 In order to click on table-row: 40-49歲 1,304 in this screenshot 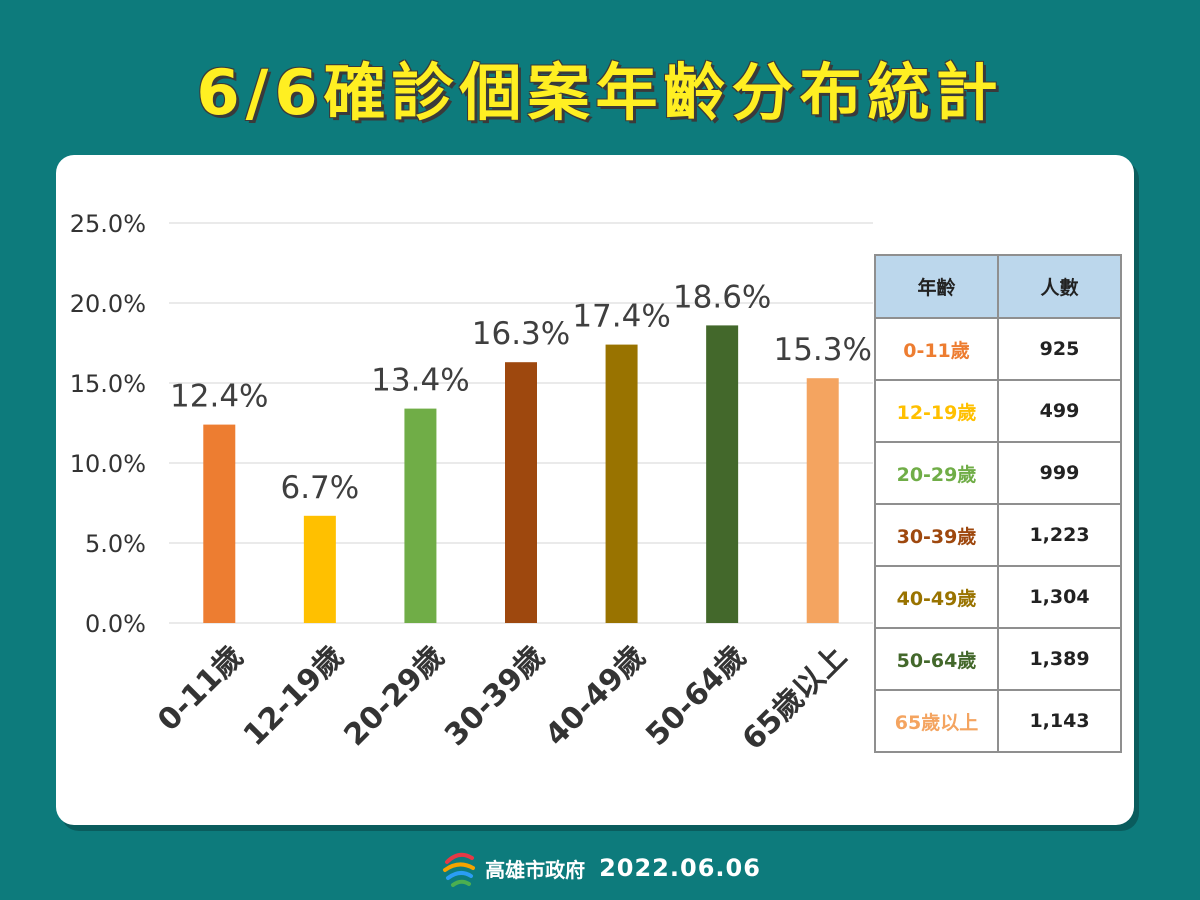, I will do `click(998, 597)`.